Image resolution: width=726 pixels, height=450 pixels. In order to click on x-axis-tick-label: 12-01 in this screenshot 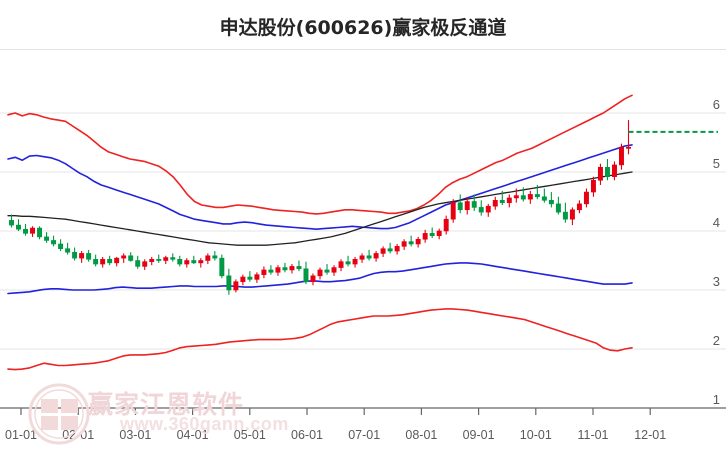, I will do `click(650, 435)`.